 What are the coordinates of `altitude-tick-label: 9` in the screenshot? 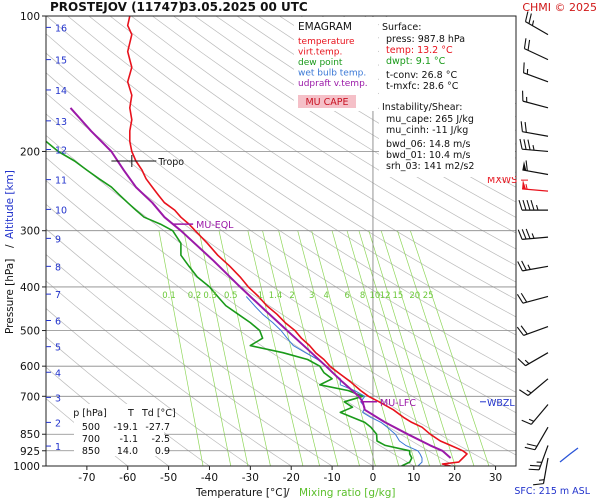 It's located at (58, 239).